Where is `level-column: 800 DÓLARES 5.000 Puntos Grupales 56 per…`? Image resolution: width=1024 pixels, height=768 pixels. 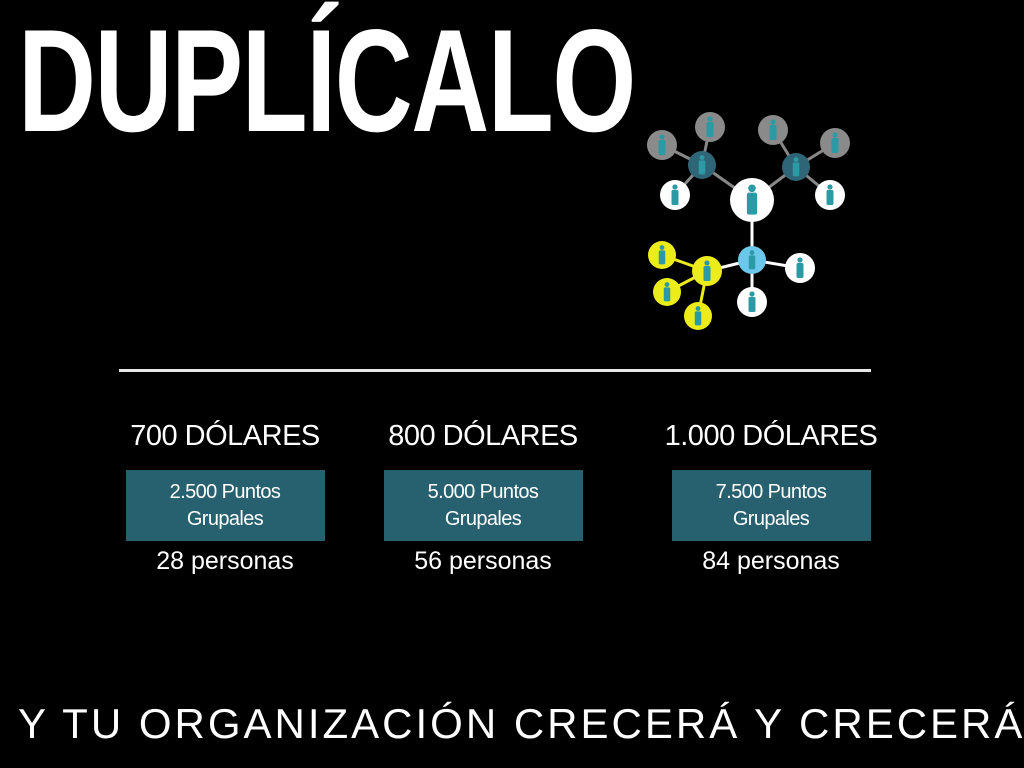
level-column: 800 DÓLARES 5.000 Puntos Grupales 56 per… is located at coordinates (483, 498).